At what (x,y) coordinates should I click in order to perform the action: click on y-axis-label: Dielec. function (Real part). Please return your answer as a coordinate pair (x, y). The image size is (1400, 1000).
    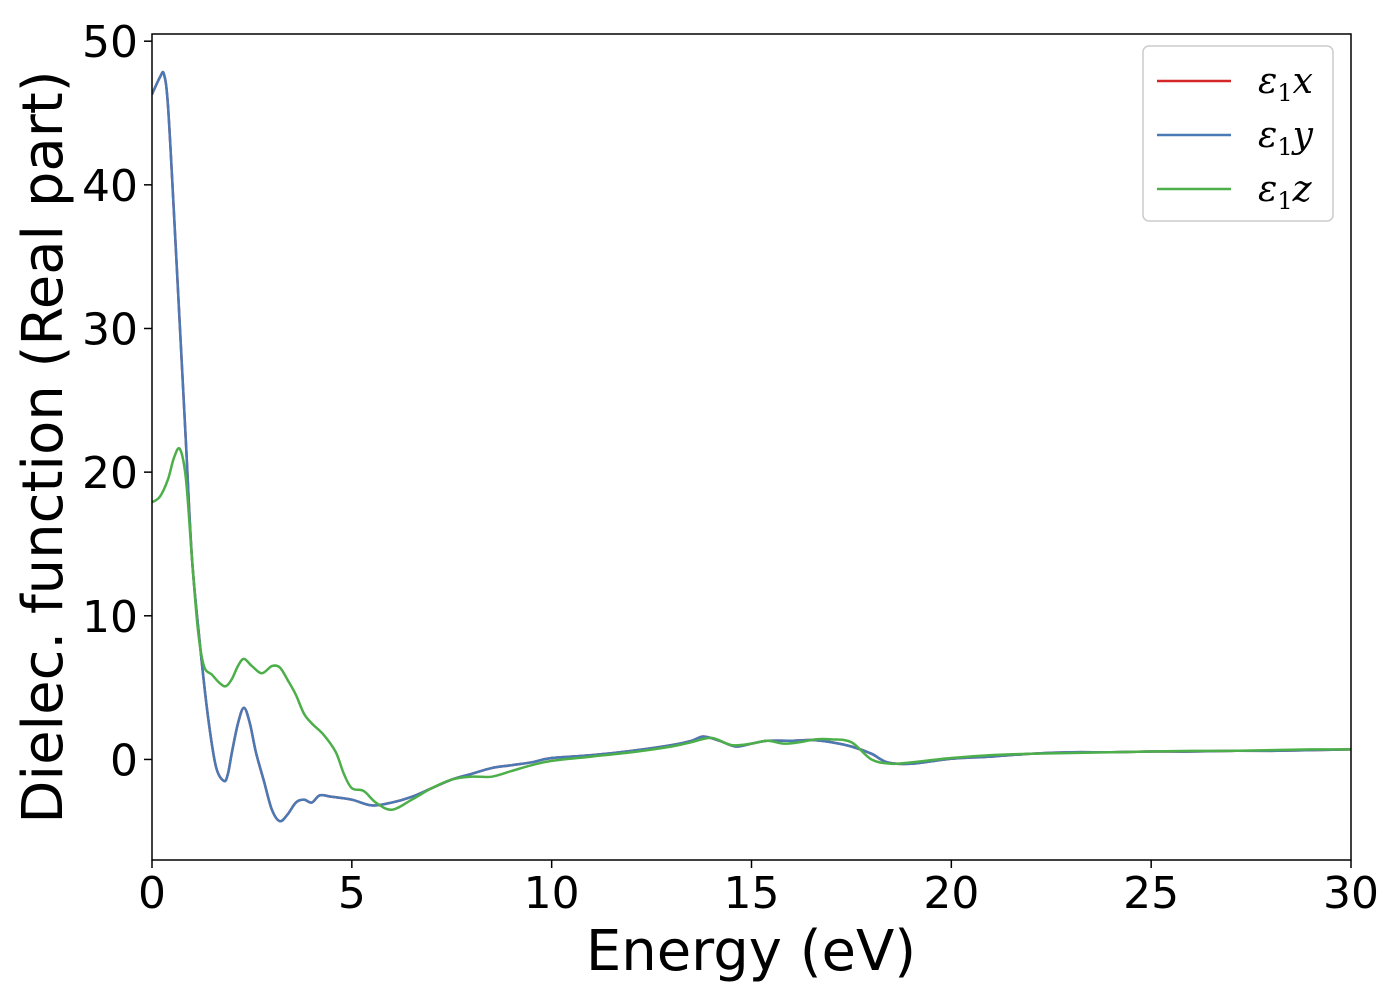
    Looking at the image, I should click on (43, 446).